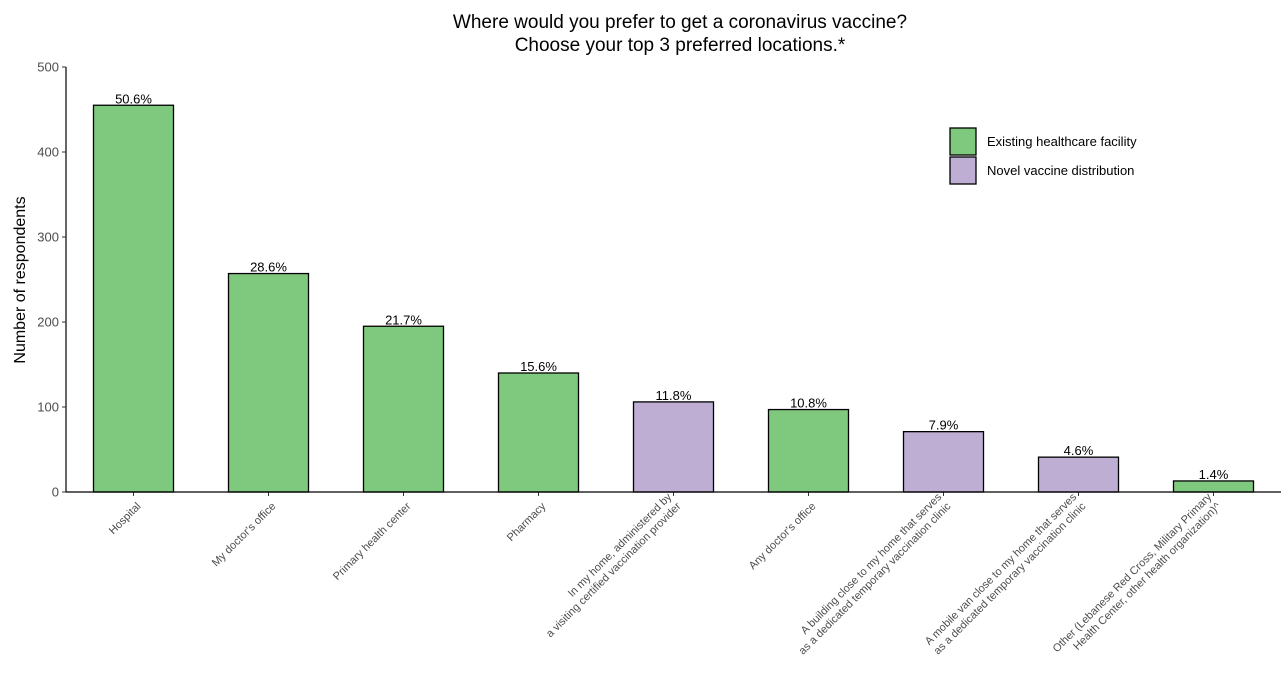  What do you see at coordinates (48, 322) in the screenshot?
I see `y-tick-label: 200` at bounding box center [48, 322].